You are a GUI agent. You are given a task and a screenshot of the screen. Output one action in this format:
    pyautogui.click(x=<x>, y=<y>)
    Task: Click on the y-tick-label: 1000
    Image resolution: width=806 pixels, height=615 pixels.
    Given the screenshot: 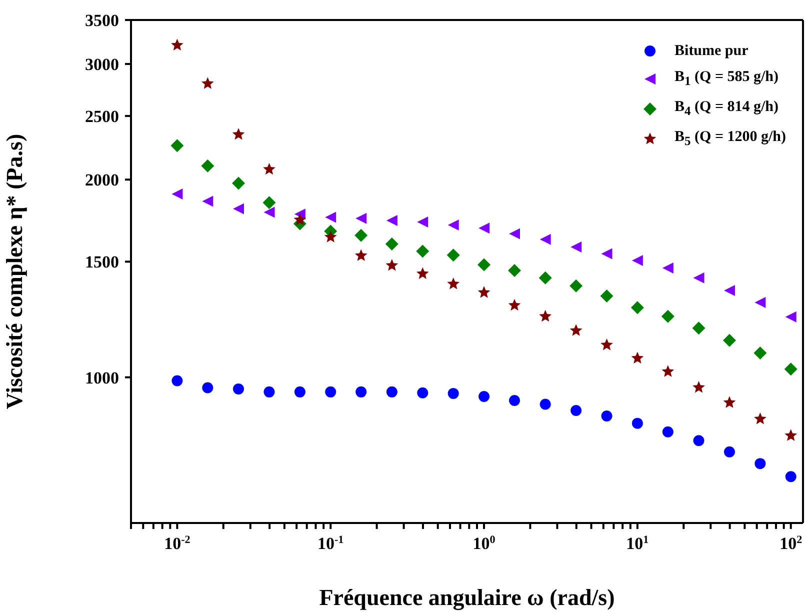 What is the action you would take?
    pyautogui.click(x=102, y=378)
    